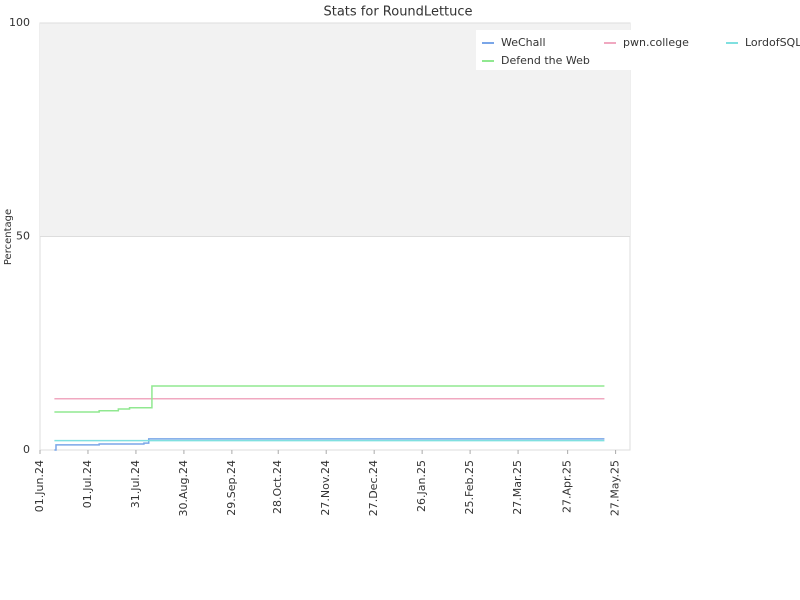 Image resolution: width=800 pixels, height=600 pixels. I want to click on x-tick-label: 01.Jul.24, so click(87, 484).